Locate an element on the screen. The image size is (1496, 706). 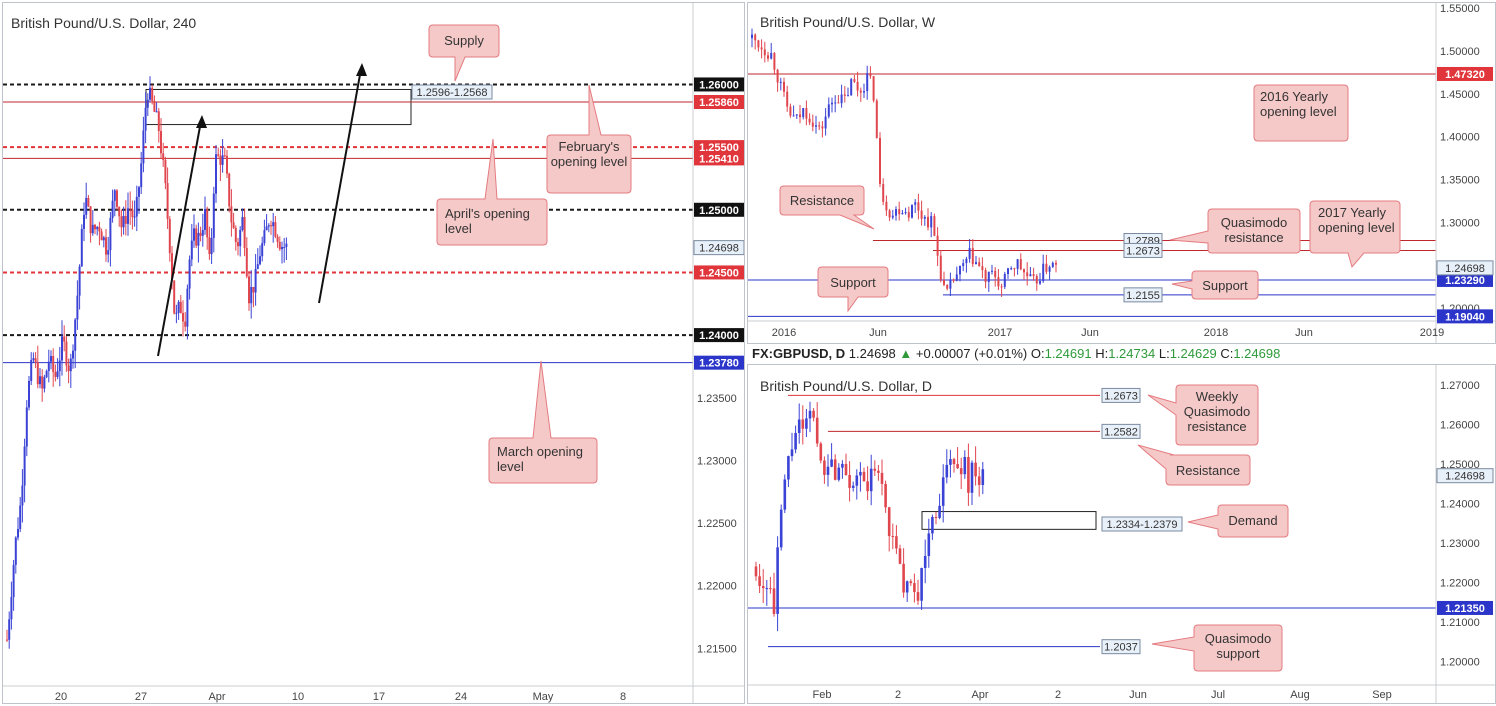
price-tag-label: 1.19040 is located at coordinates (1465, 317).